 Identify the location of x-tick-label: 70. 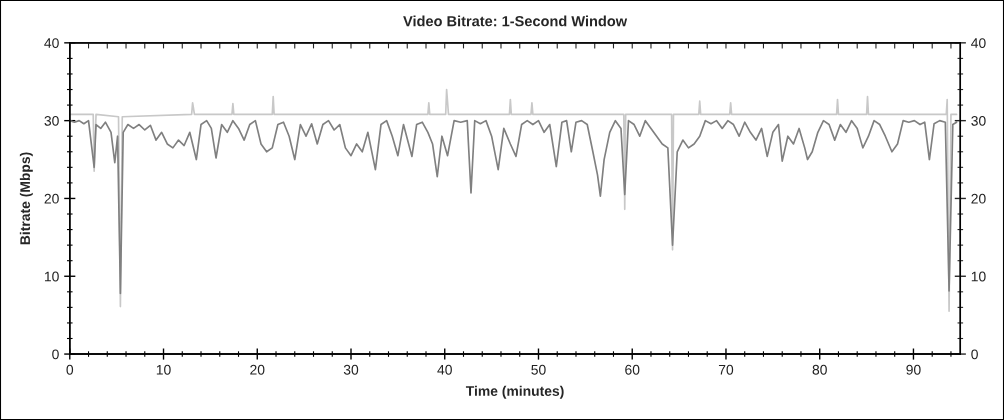
(726, 369).